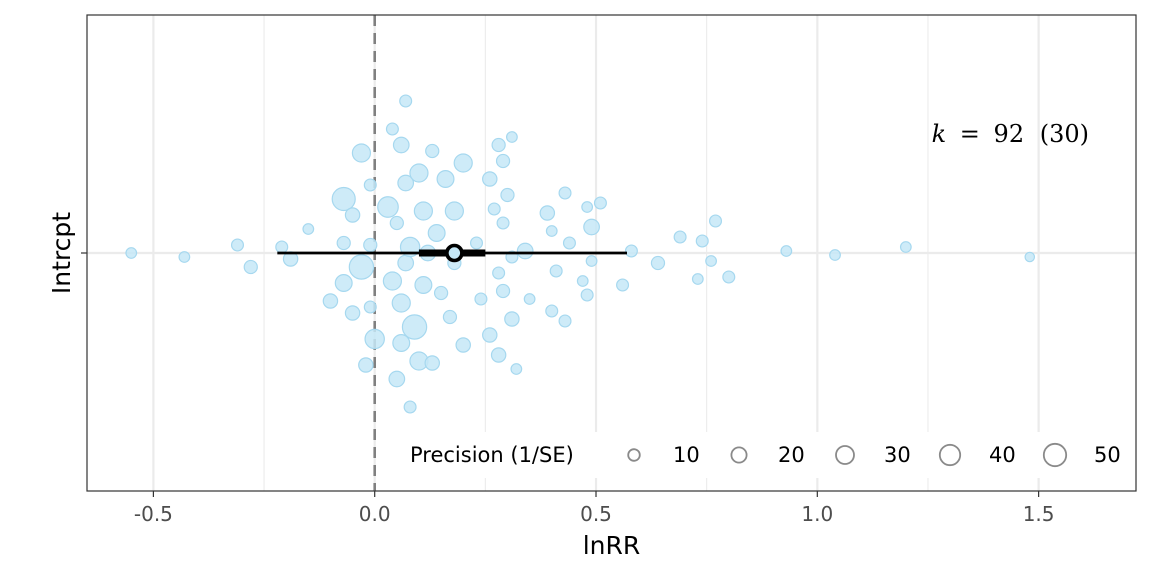 The image size is (1152, 576). I want to click on k-annotation: k = 92 (30), so click(1010, 134).